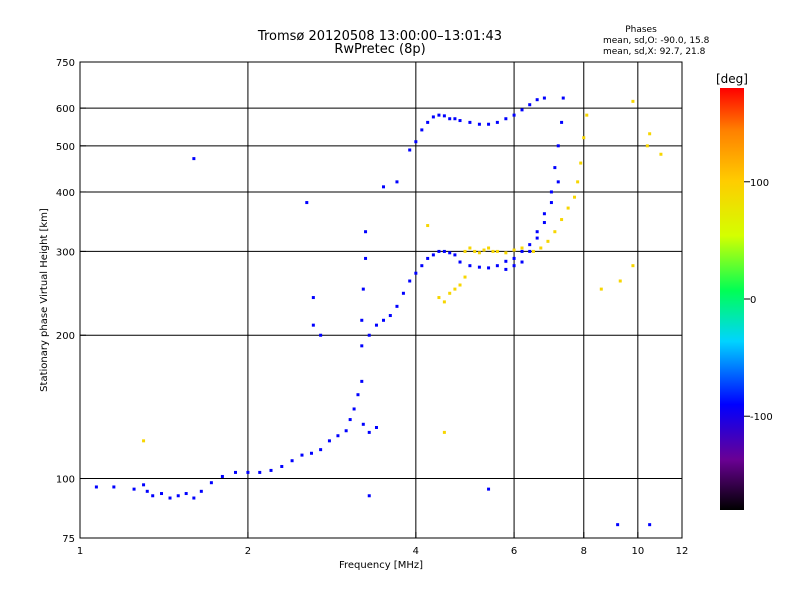 The width and height of the screenshot is (800, 600). I want to click on colorbar: [deg] 100 0 -100, so click(744, 291).